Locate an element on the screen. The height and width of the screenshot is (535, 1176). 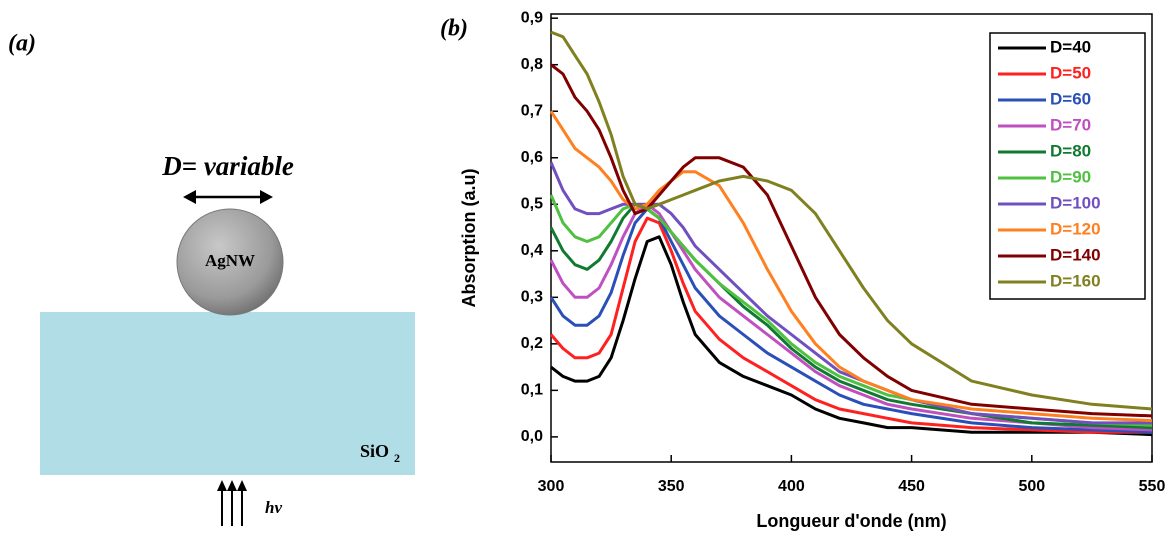
legend-label: D=120 is located at coordinates (1075, 228).